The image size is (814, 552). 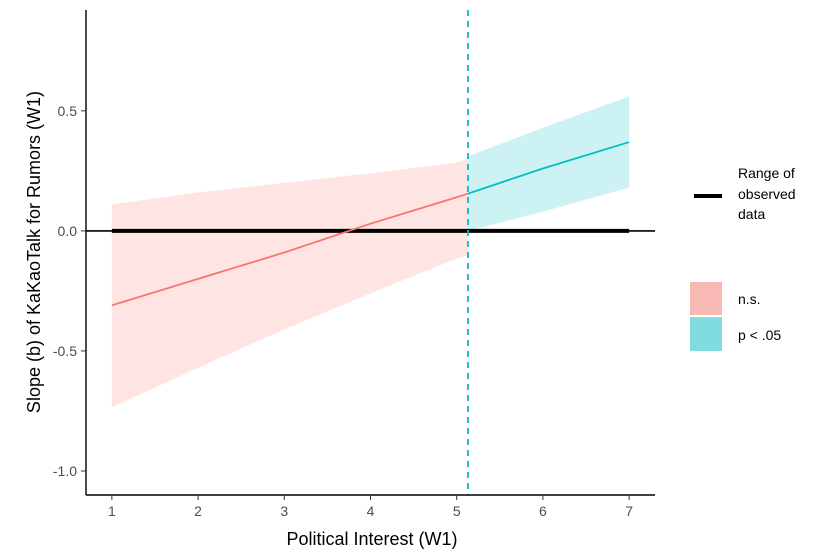 I want to click on legend-swatch-sig, so click(x=706, y=334).